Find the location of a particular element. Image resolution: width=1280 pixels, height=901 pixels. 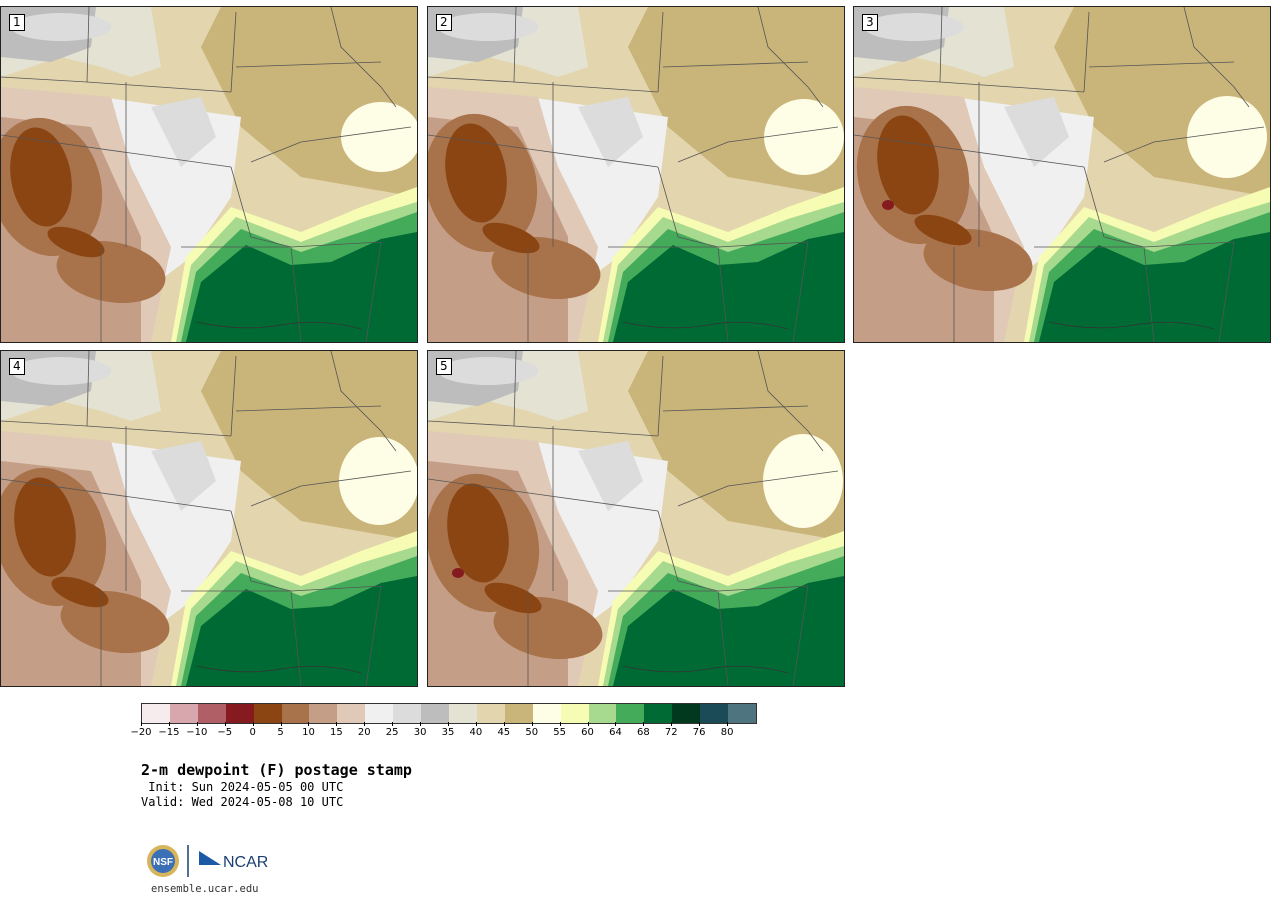

colorbar-tick-label: 40 is located at coordinates (476, 732).